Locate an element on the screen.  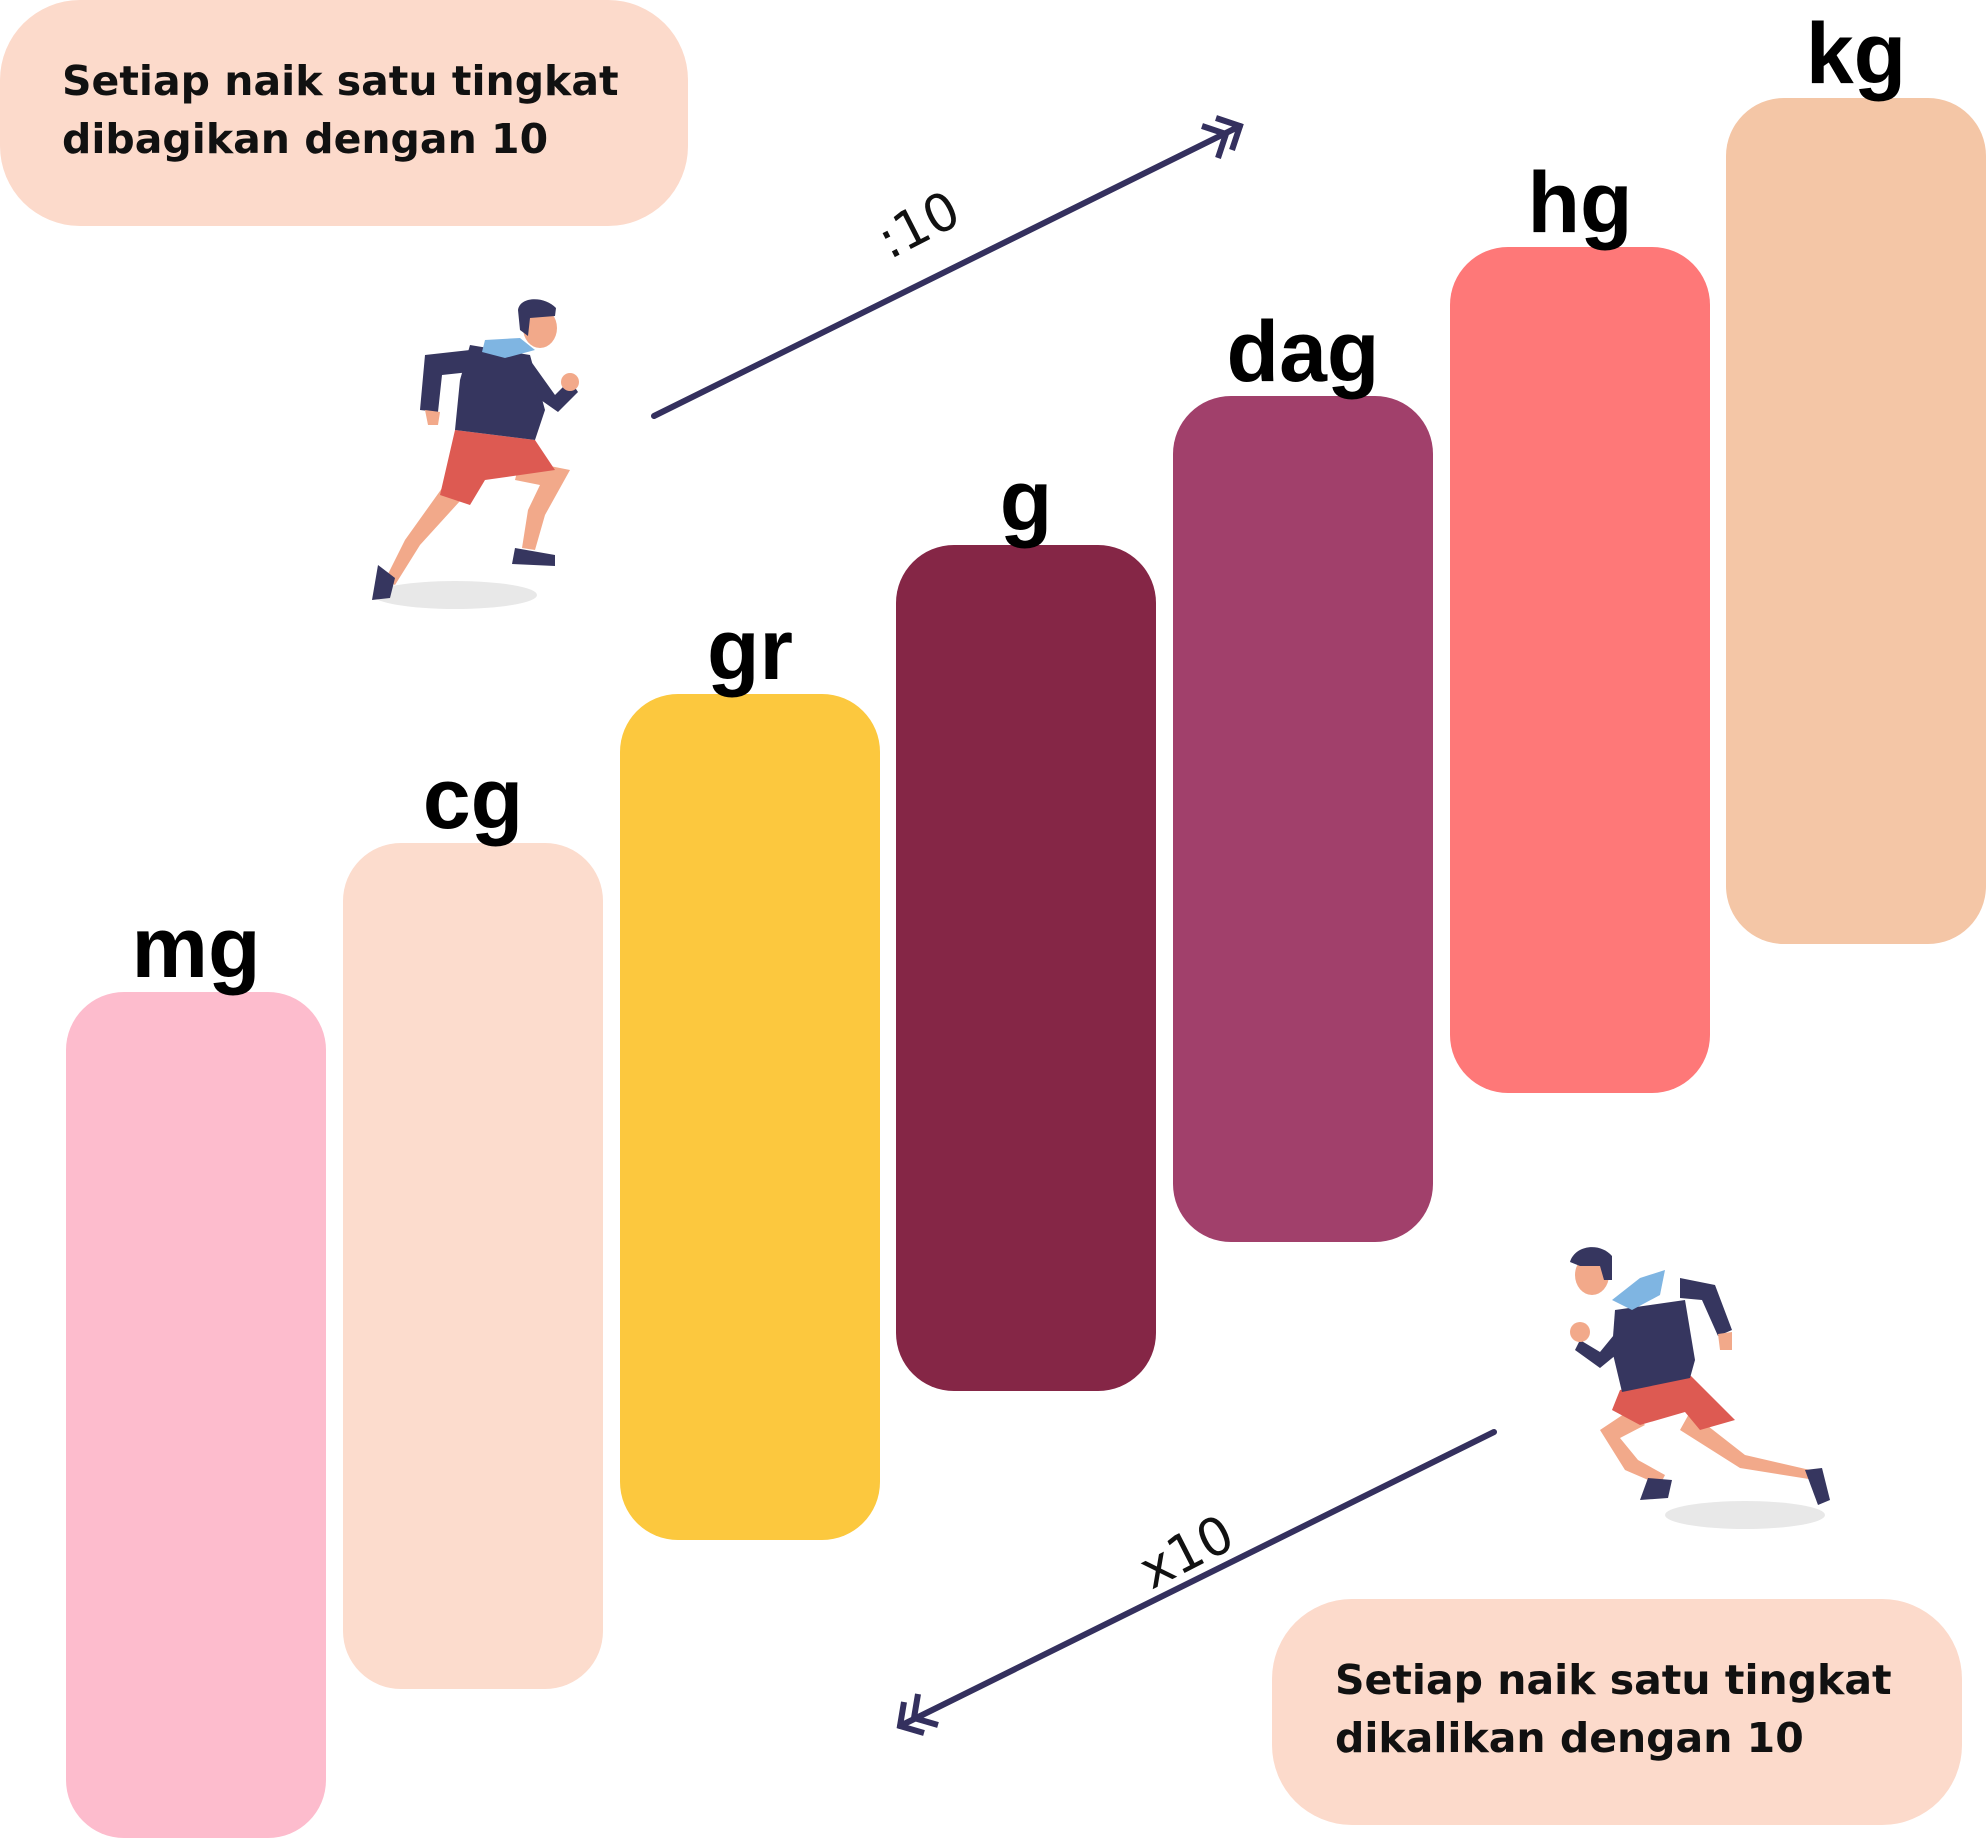
unit-label-cg: cg is located at coordinates (473, 799).